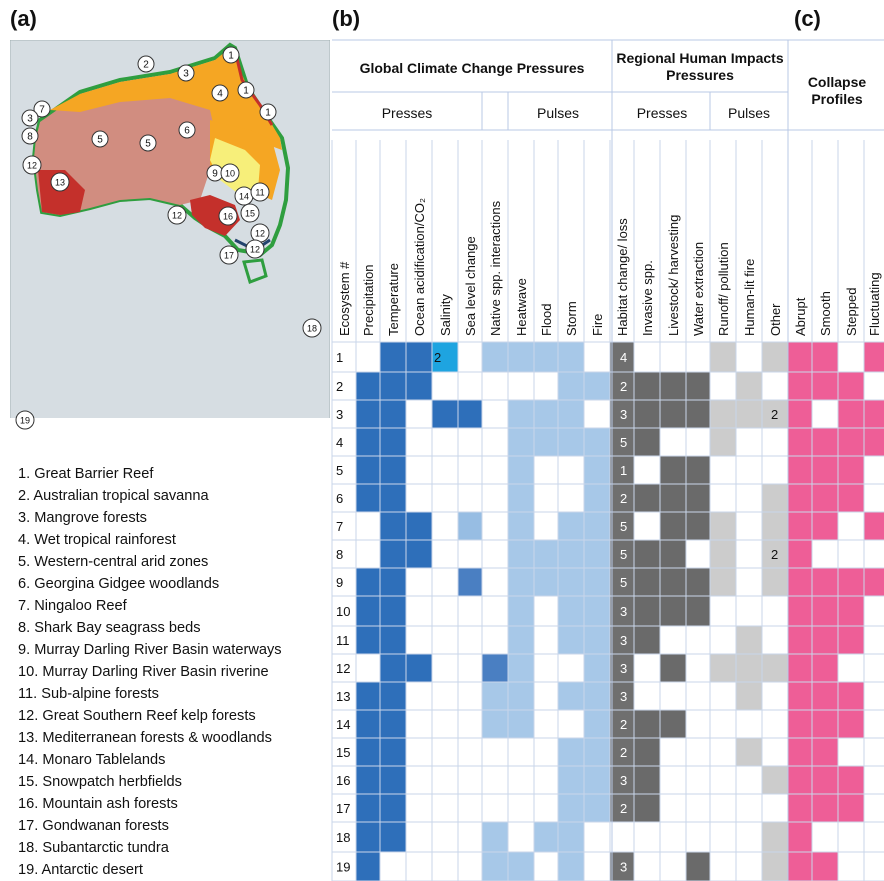 The height and width of the screenshot is (881, 884). What do you see at coordinates (23, 18) in the screenshot?
I see `panel-label-a: (a)` at bounding box center [23, 18].